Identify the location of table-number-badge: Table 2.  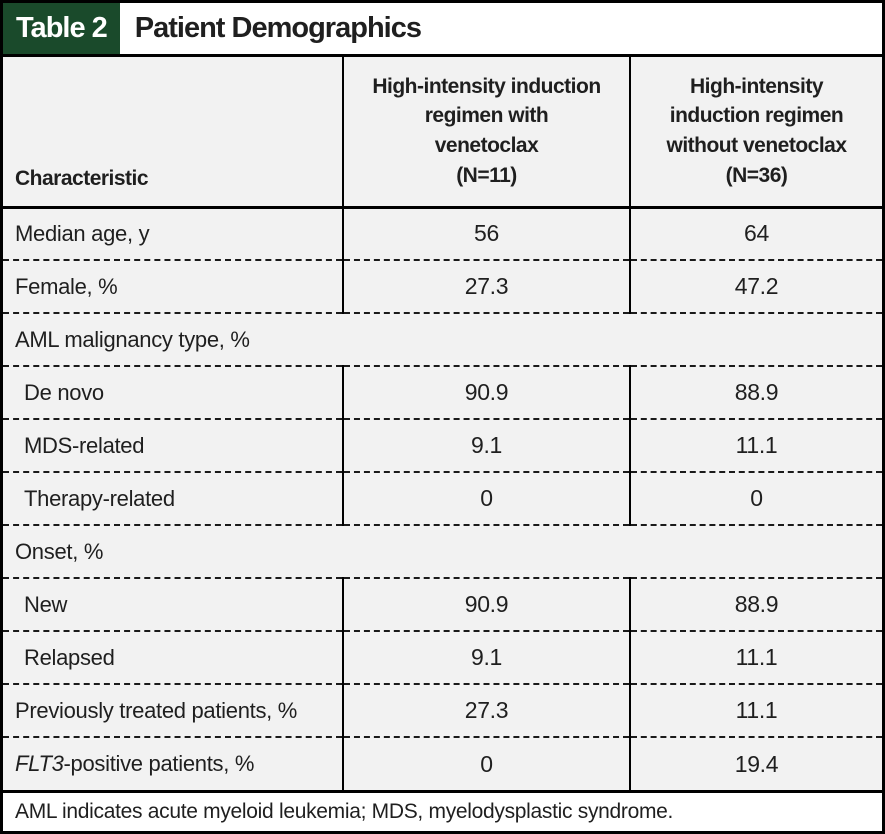
(61, 28).